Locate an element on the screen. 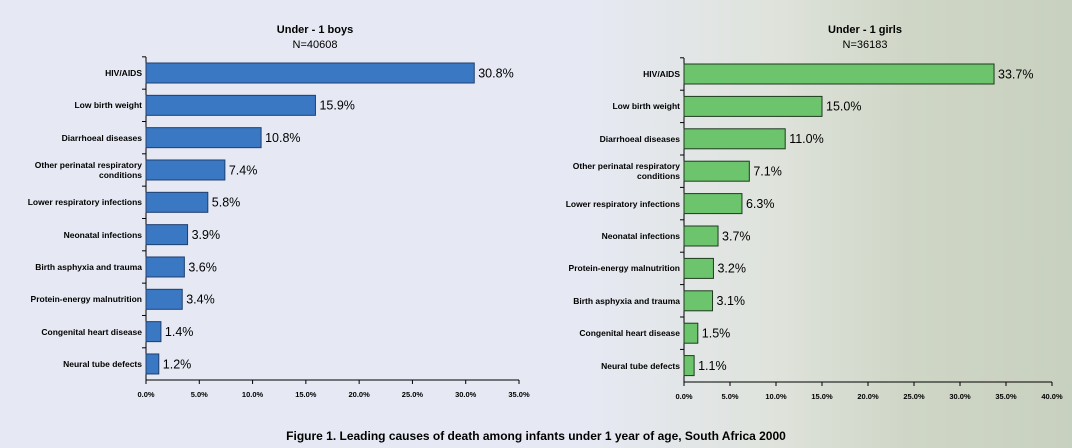 The width and height of the screenshot is (1072, 448). value-label: 7.1% is located at coordinates (767, 171).